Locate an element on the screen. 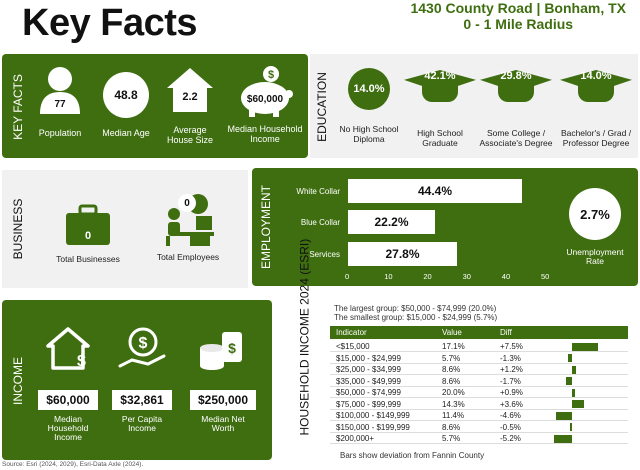 The width and height of the screenshot is (640, 470). employment-tick: 50 is located at coordinates (545, 276).